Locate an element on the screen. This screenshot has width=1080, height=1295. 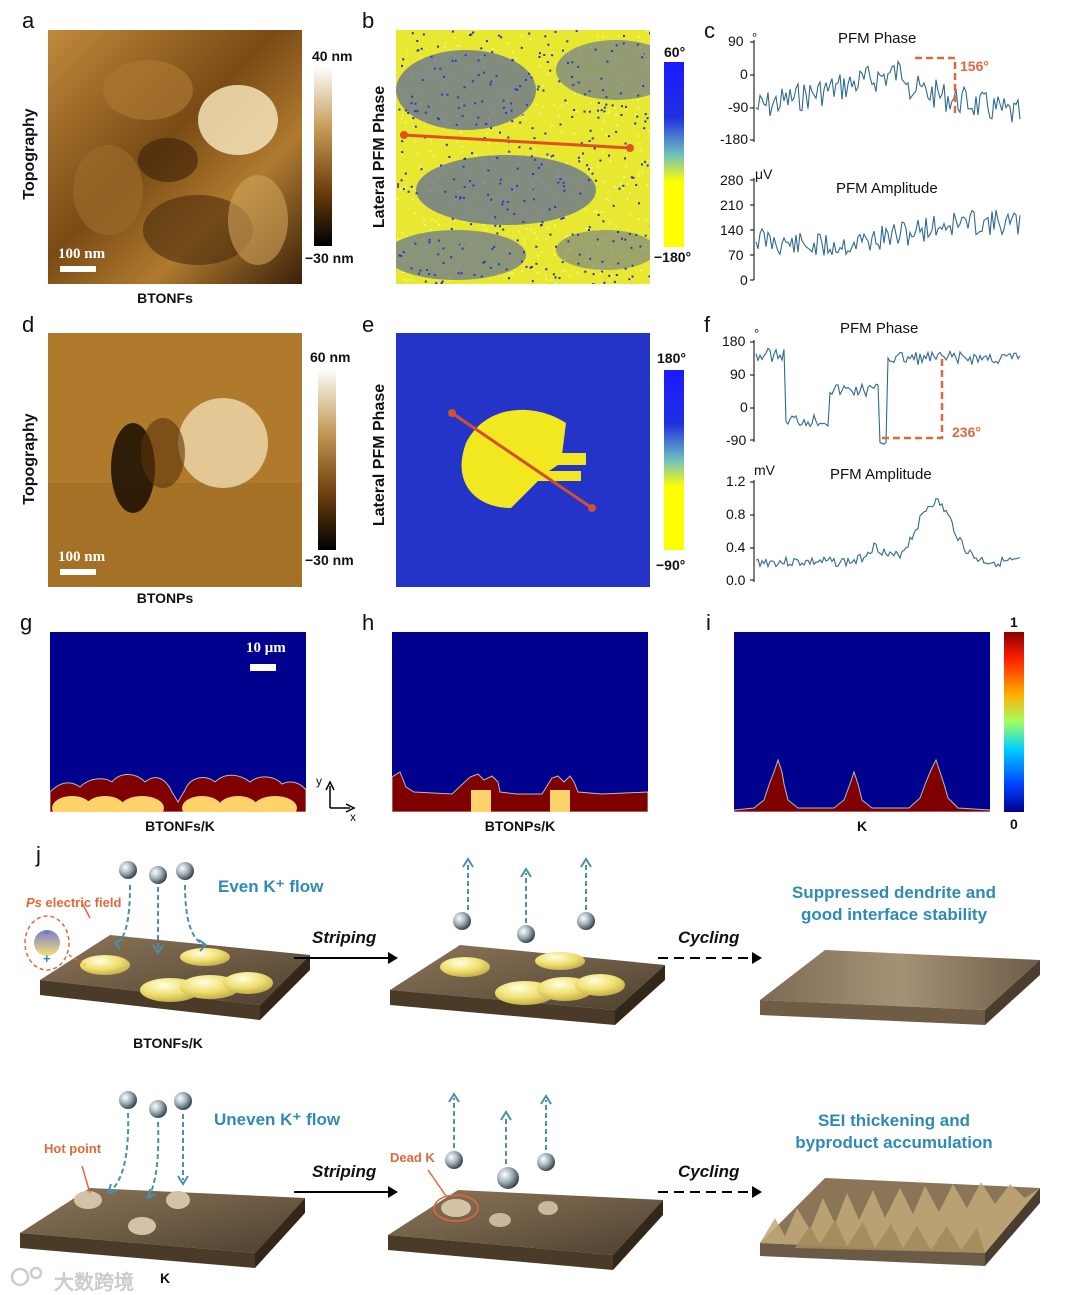
phase-unit-f: ° is located at coordinates (757, 333).